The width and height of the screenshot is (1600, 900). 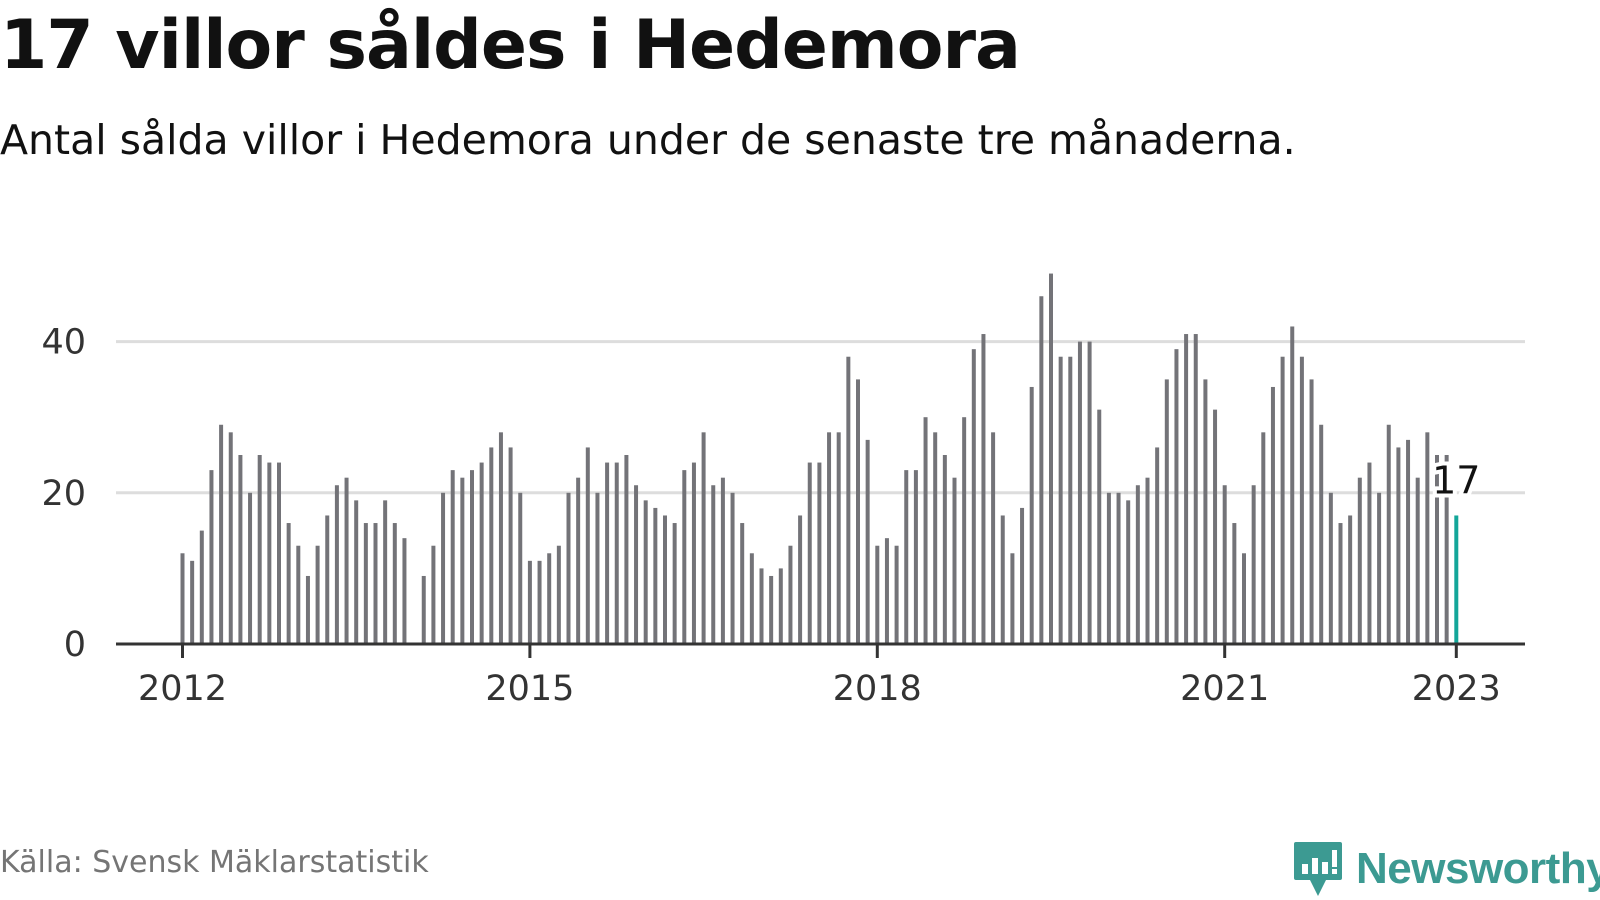 I want to click on x-tick-label: 2018, so click(x=877, y=689).